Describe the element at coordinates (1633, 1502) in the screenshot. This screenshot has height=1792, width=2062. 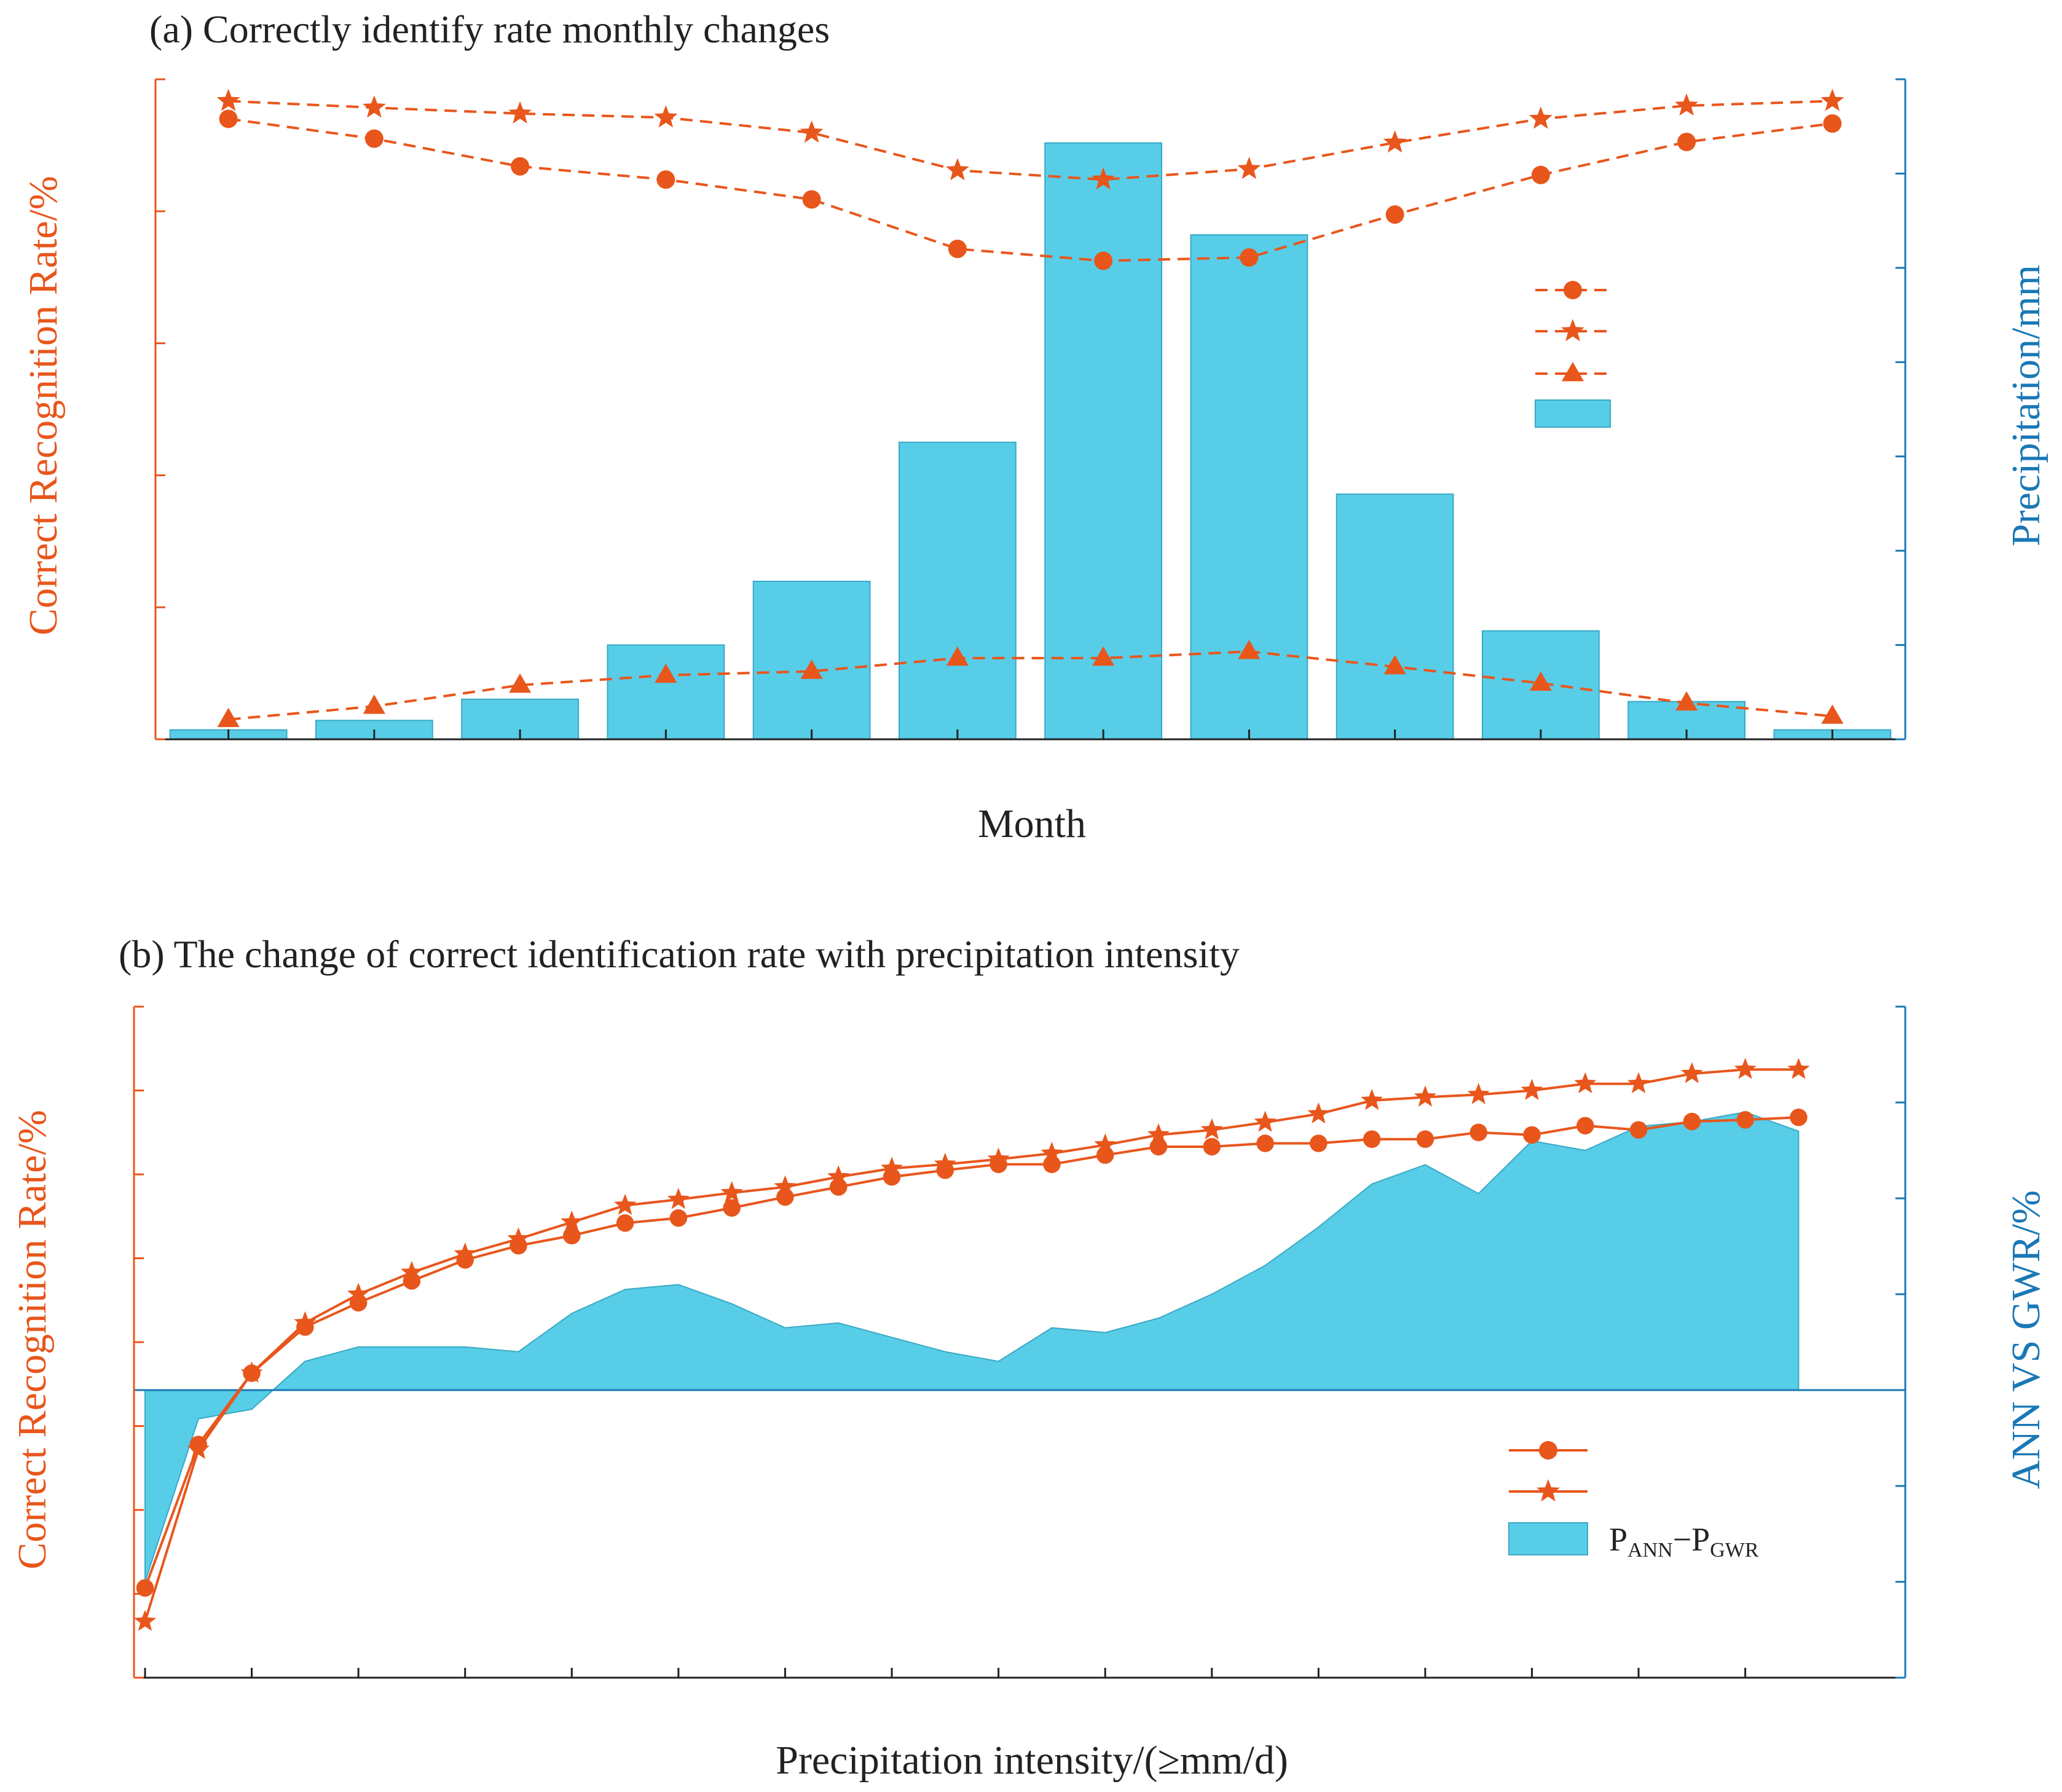
I see `chart-b-legend: PANN−PGWR` at that location.